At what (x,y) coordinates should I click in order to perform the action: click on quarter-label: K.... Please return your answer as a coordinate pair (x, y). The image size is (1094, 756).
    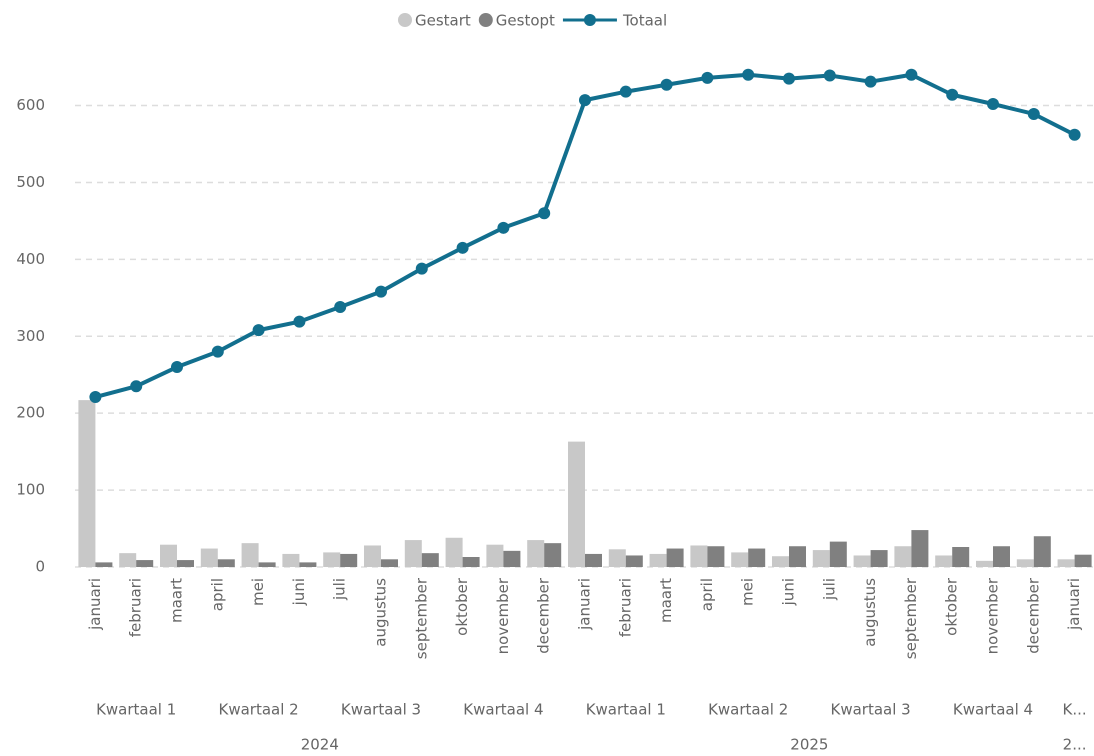
    Looking at the image, I should click on (1075, 710).